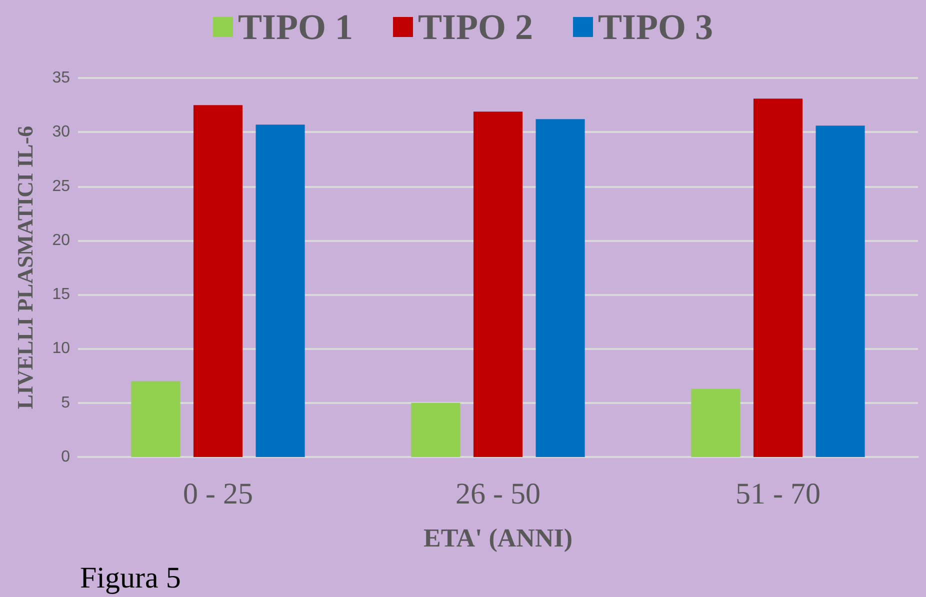  Describe the element at coordinates (130, 578) in the screenshot. I see `text: Figura 5` at that location.